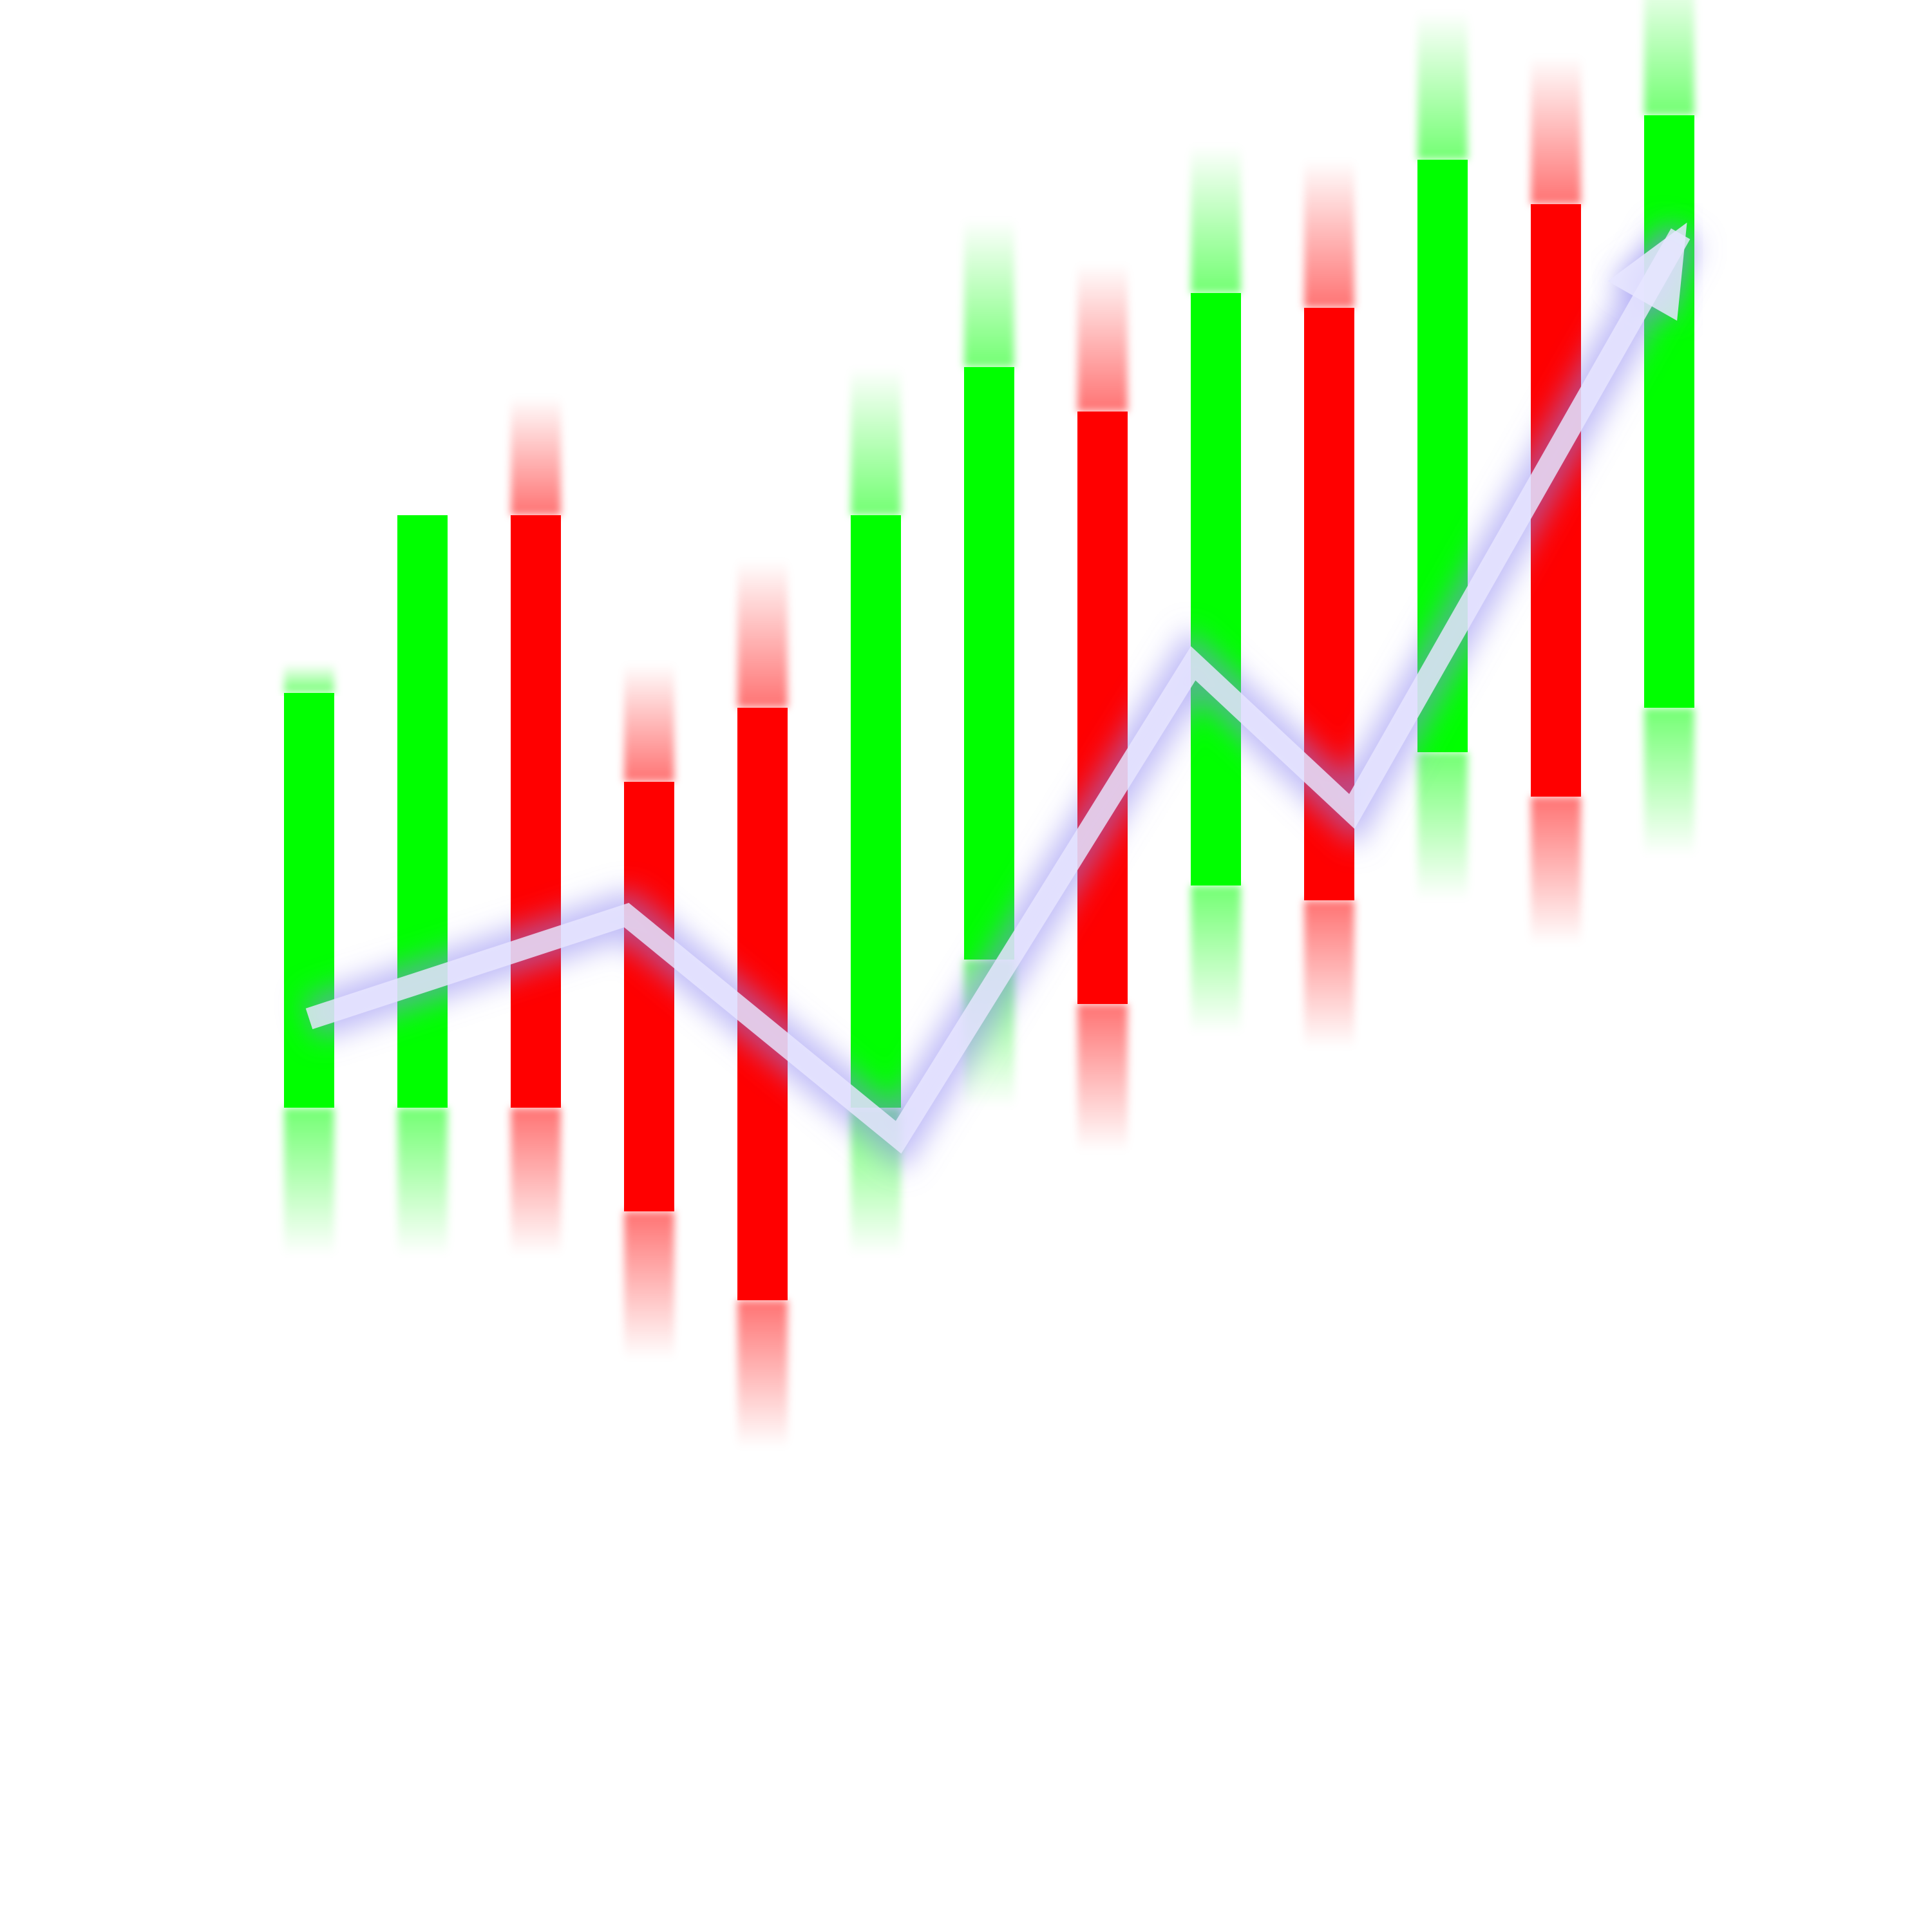 The height and width of the screenshot is (1932, 1932). What do you see at coordinates (1647, 271) in the screenshot?
I see `trend-arrow-head` at bounding box center [1647, 271].